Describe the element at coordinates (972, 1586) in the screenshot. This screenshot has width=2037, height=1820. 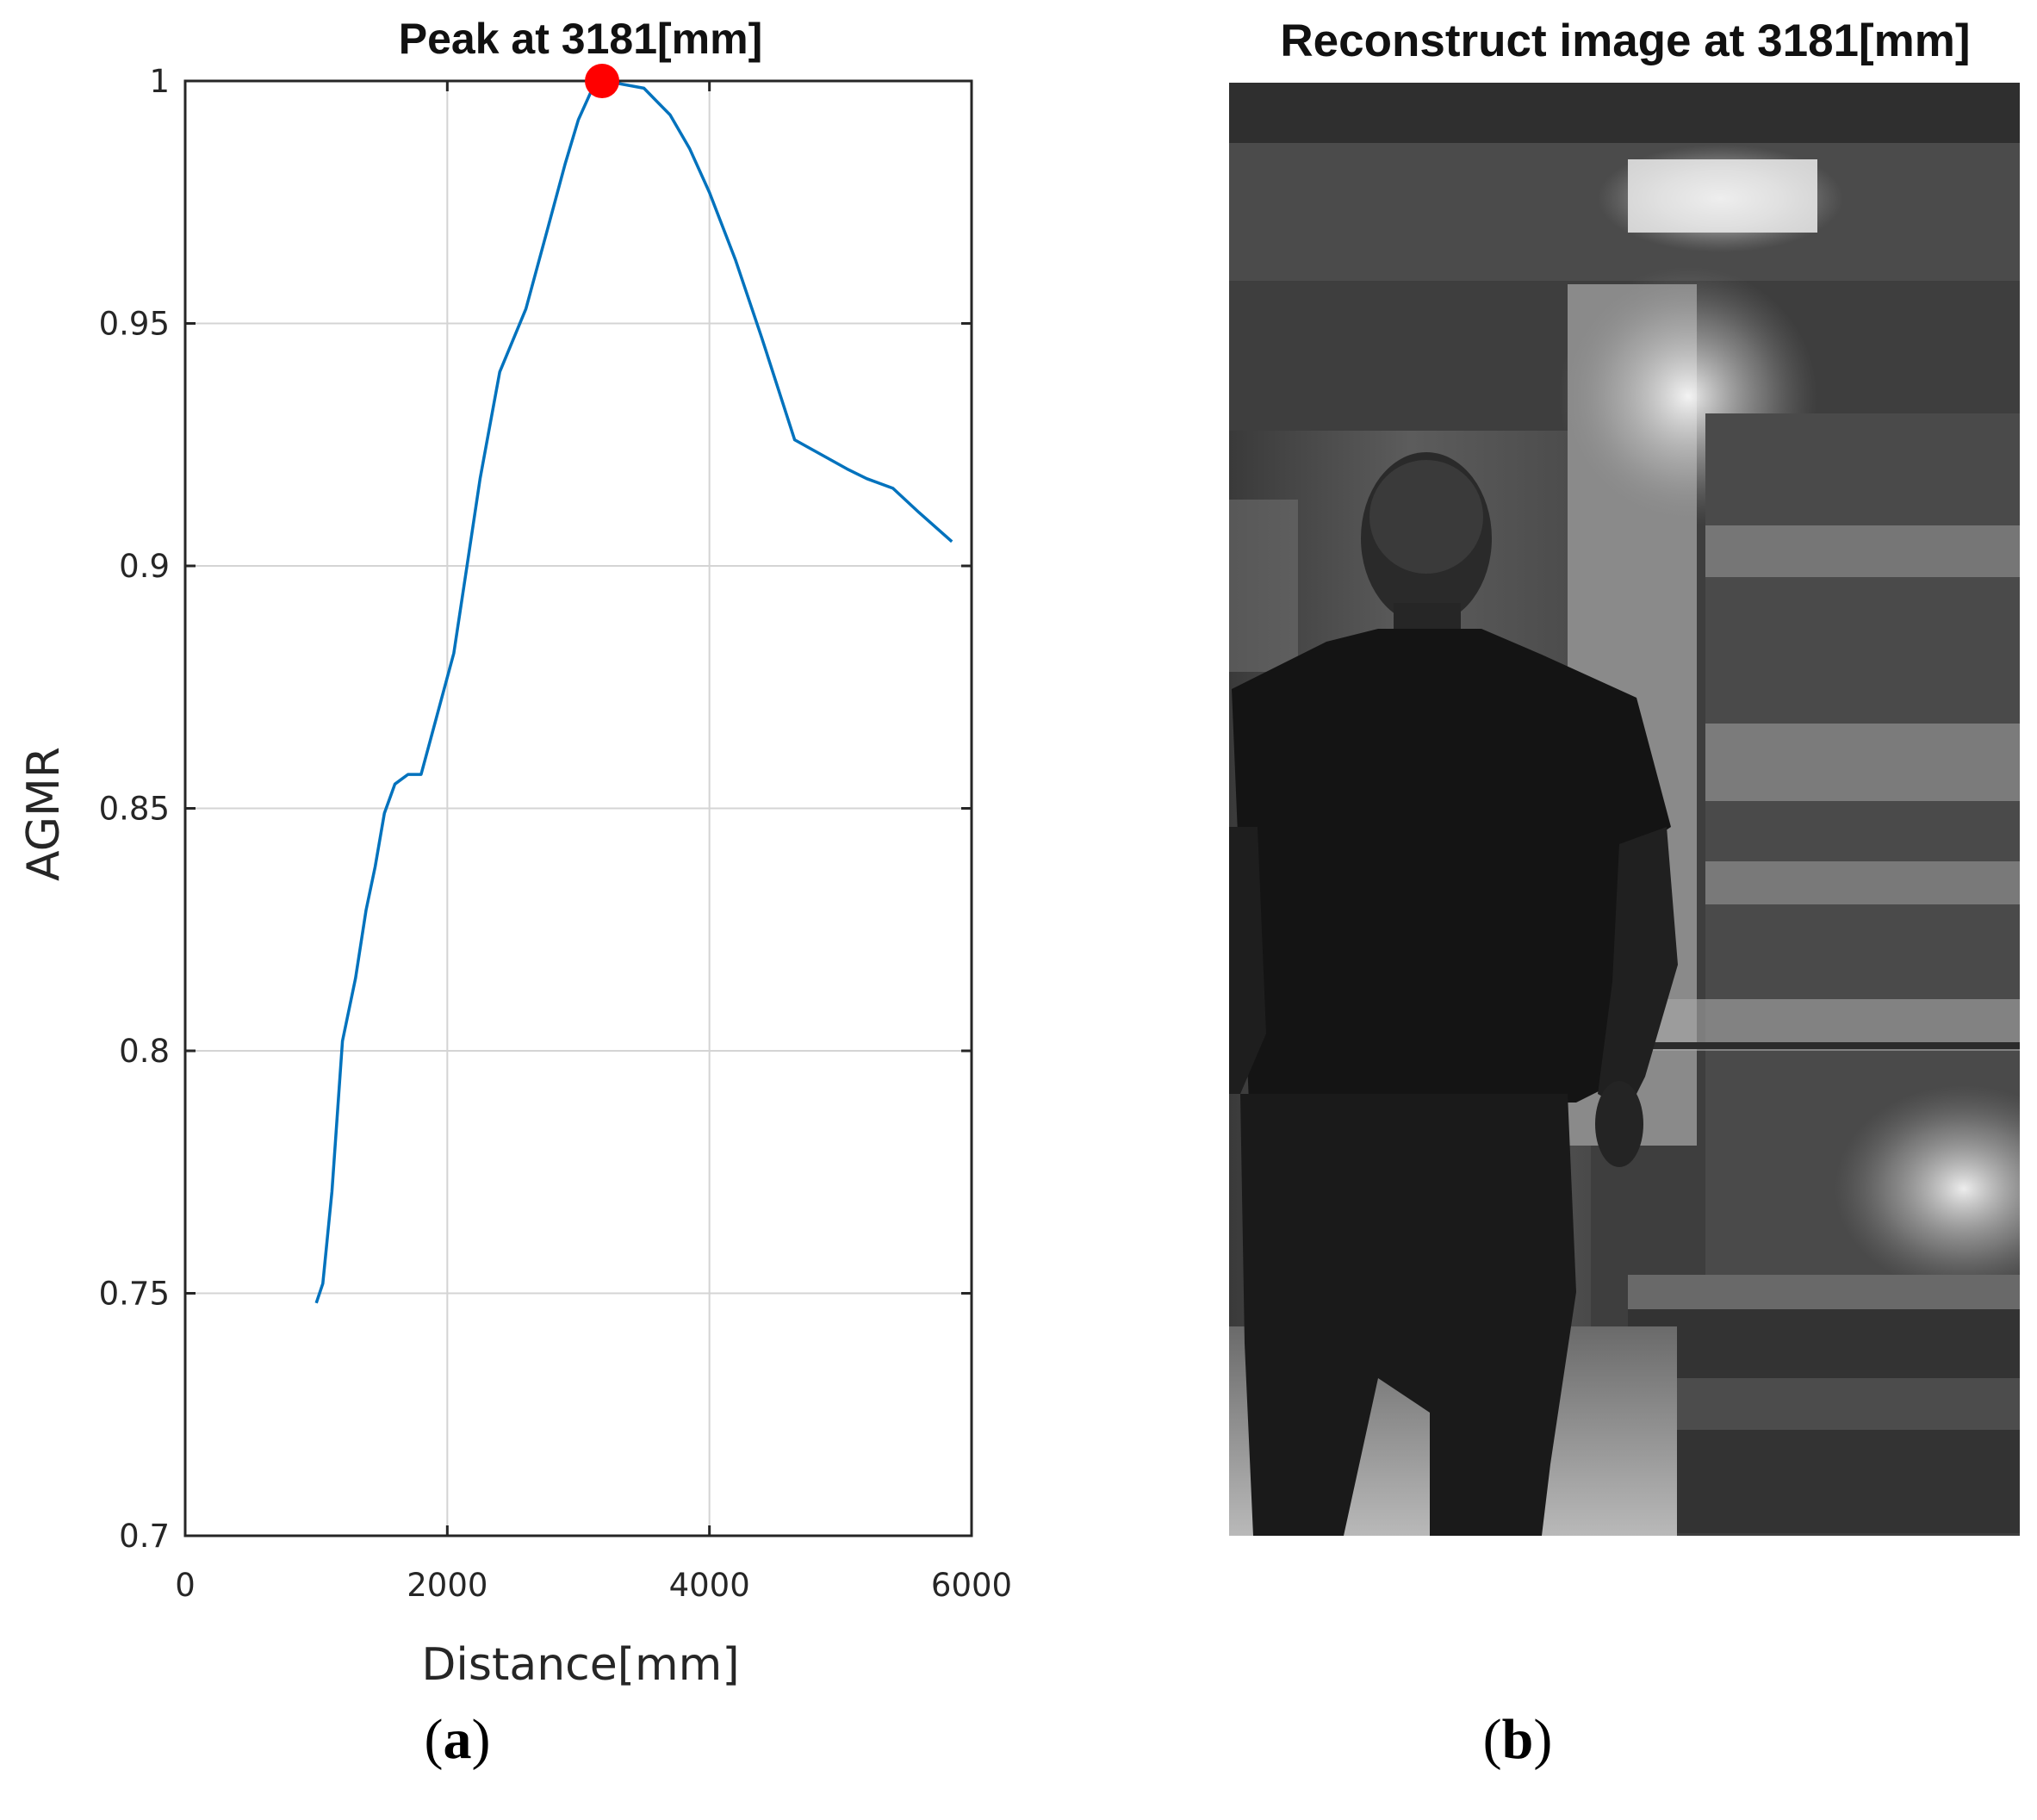
I see `x-tick-label: 6000` at that location.